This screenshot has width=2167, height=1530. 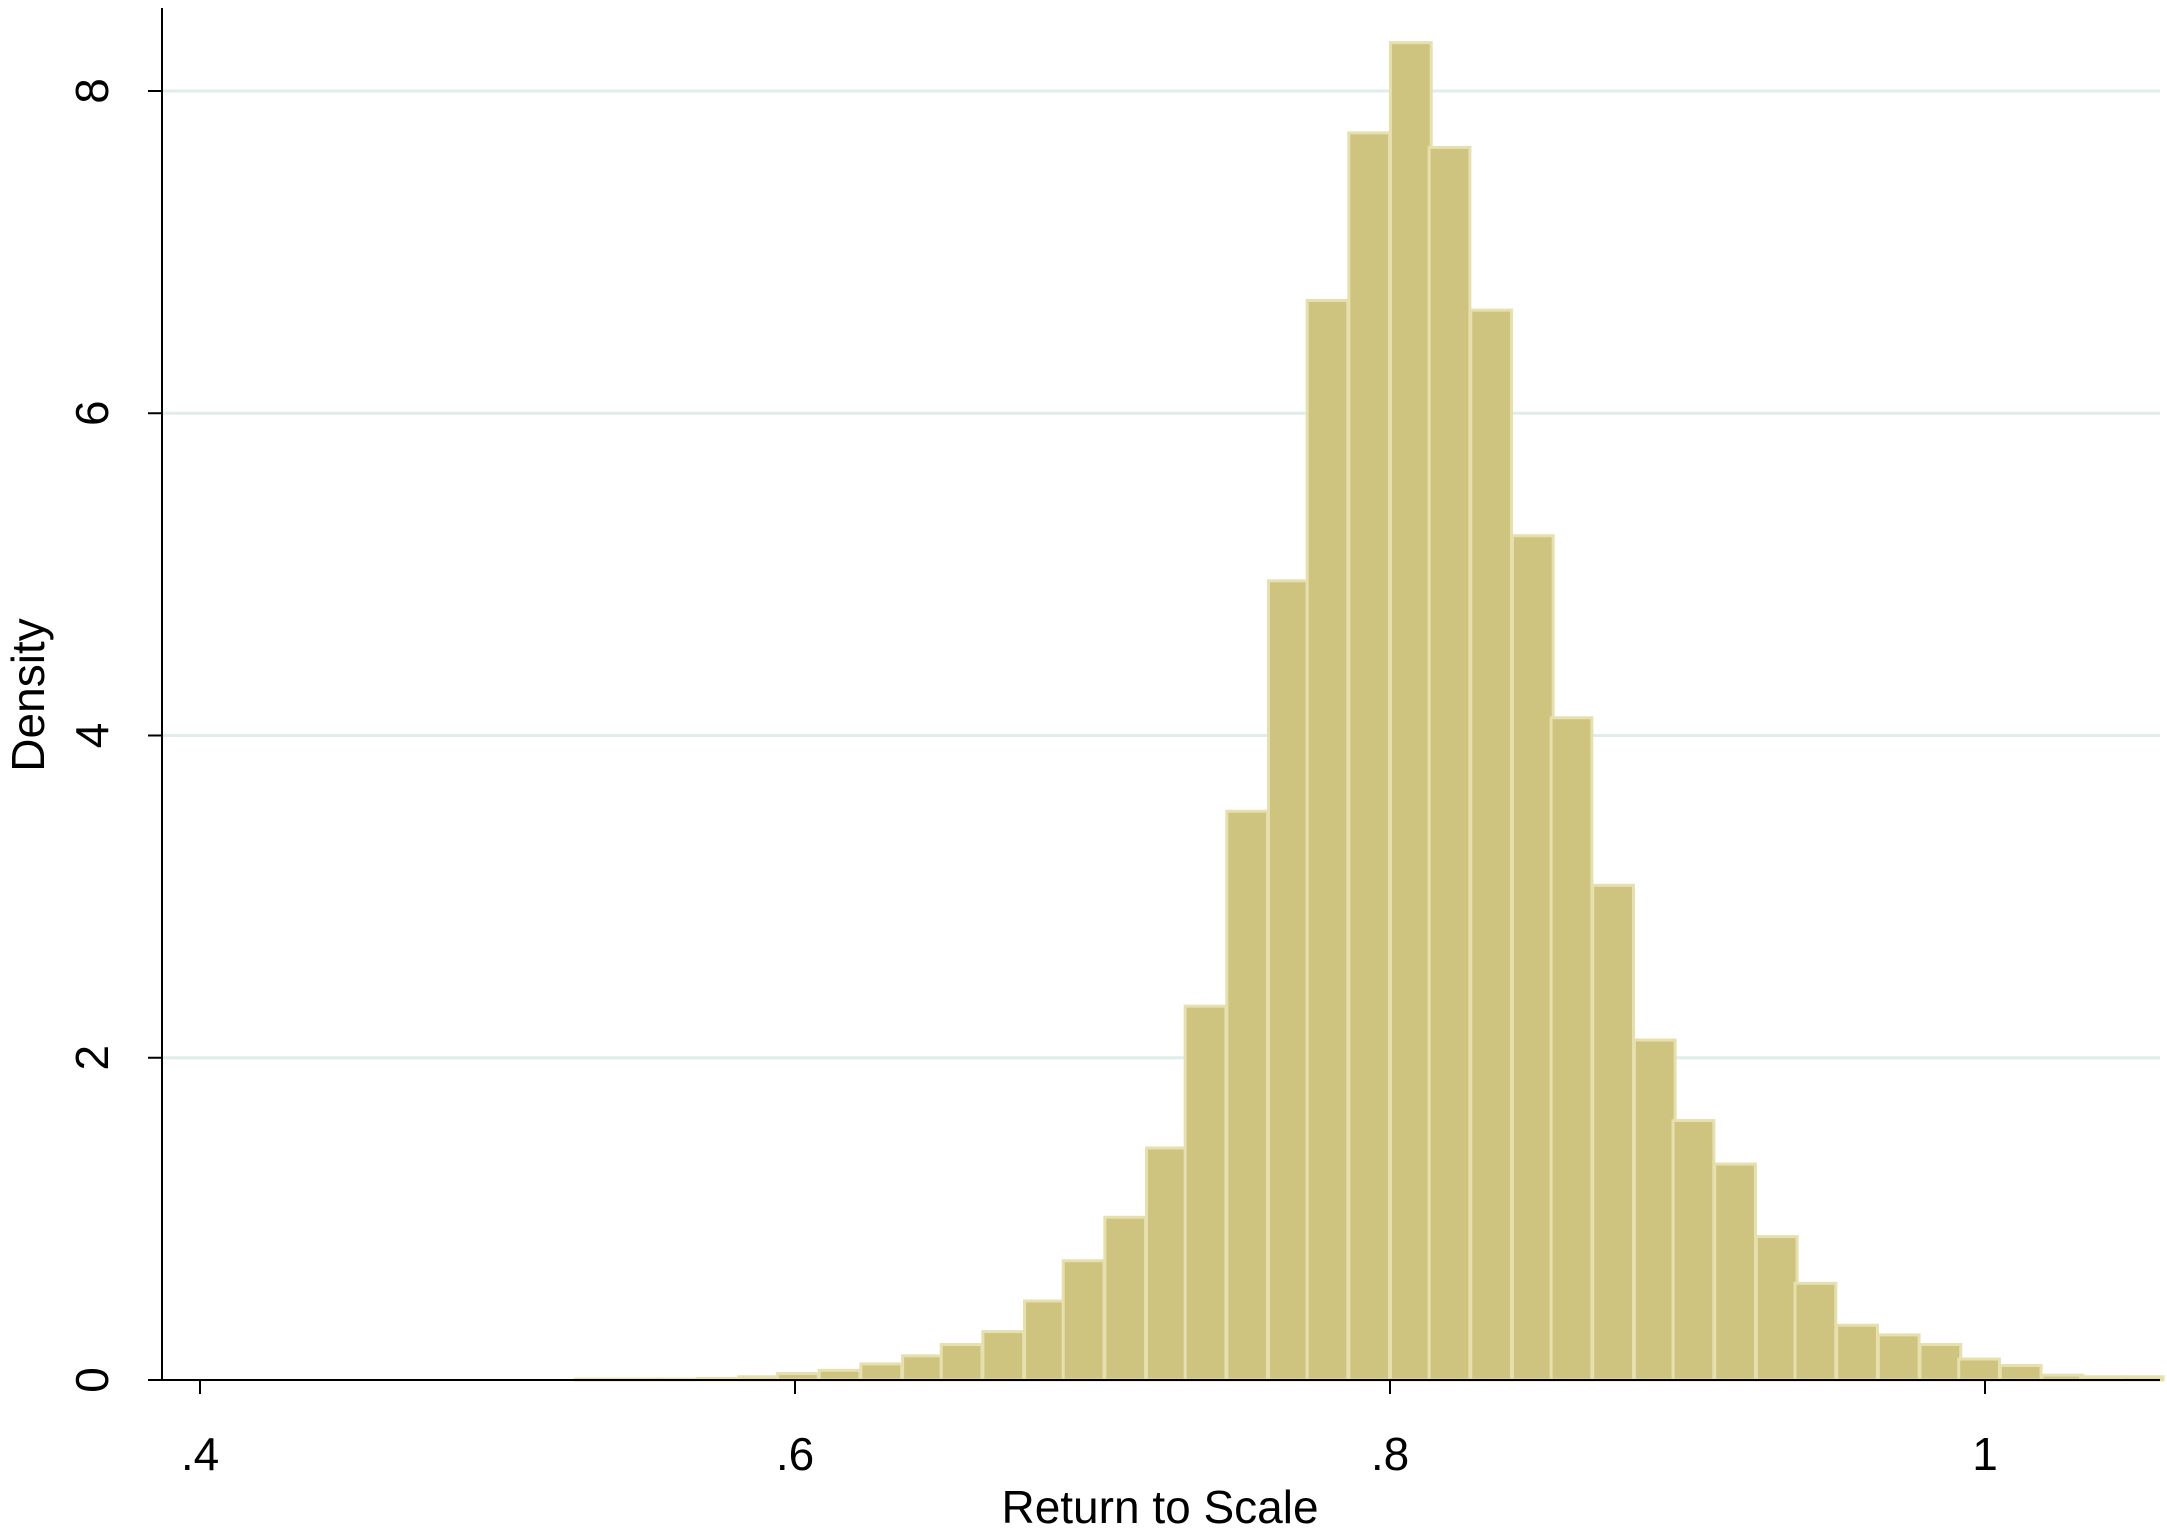 I want to click on y-axis-title: Density, so click(x=28, y=694).